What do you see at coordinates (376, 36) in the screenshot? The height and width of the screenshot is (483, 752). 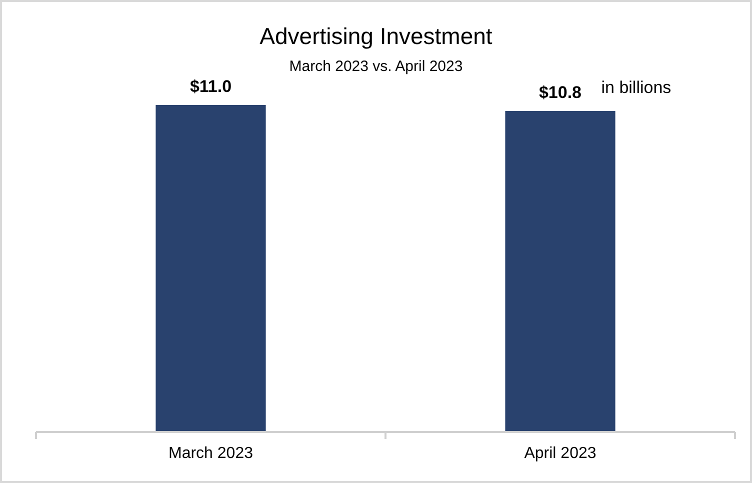 I see `chart-title: Advertising Investment` at bounding box center [376, 36].